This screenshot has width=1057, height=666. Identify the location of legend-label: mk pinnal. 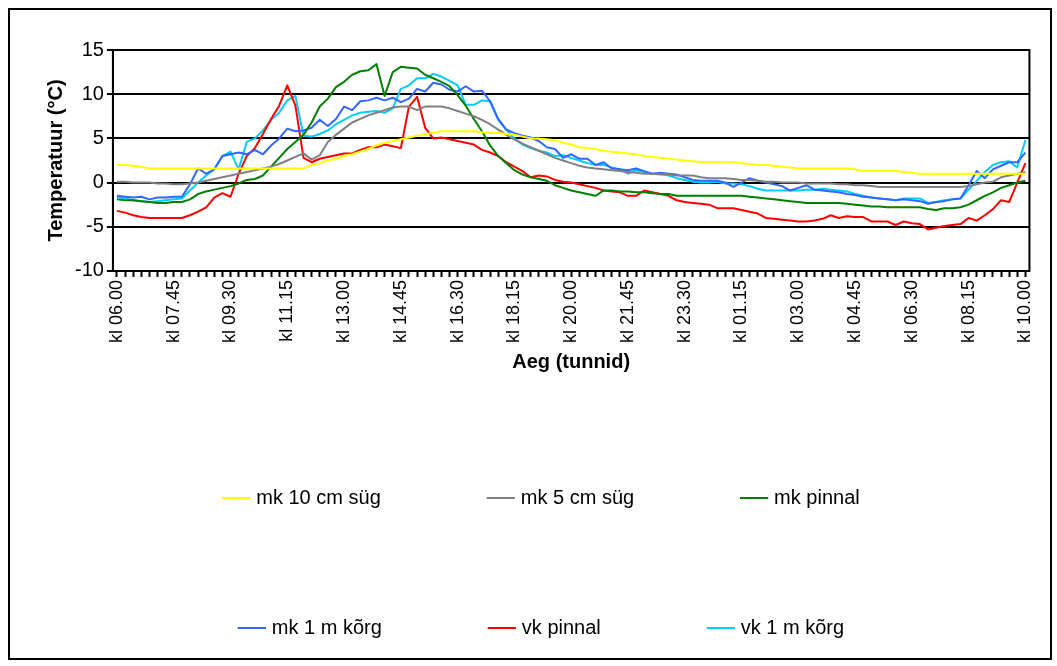
(817, 496).